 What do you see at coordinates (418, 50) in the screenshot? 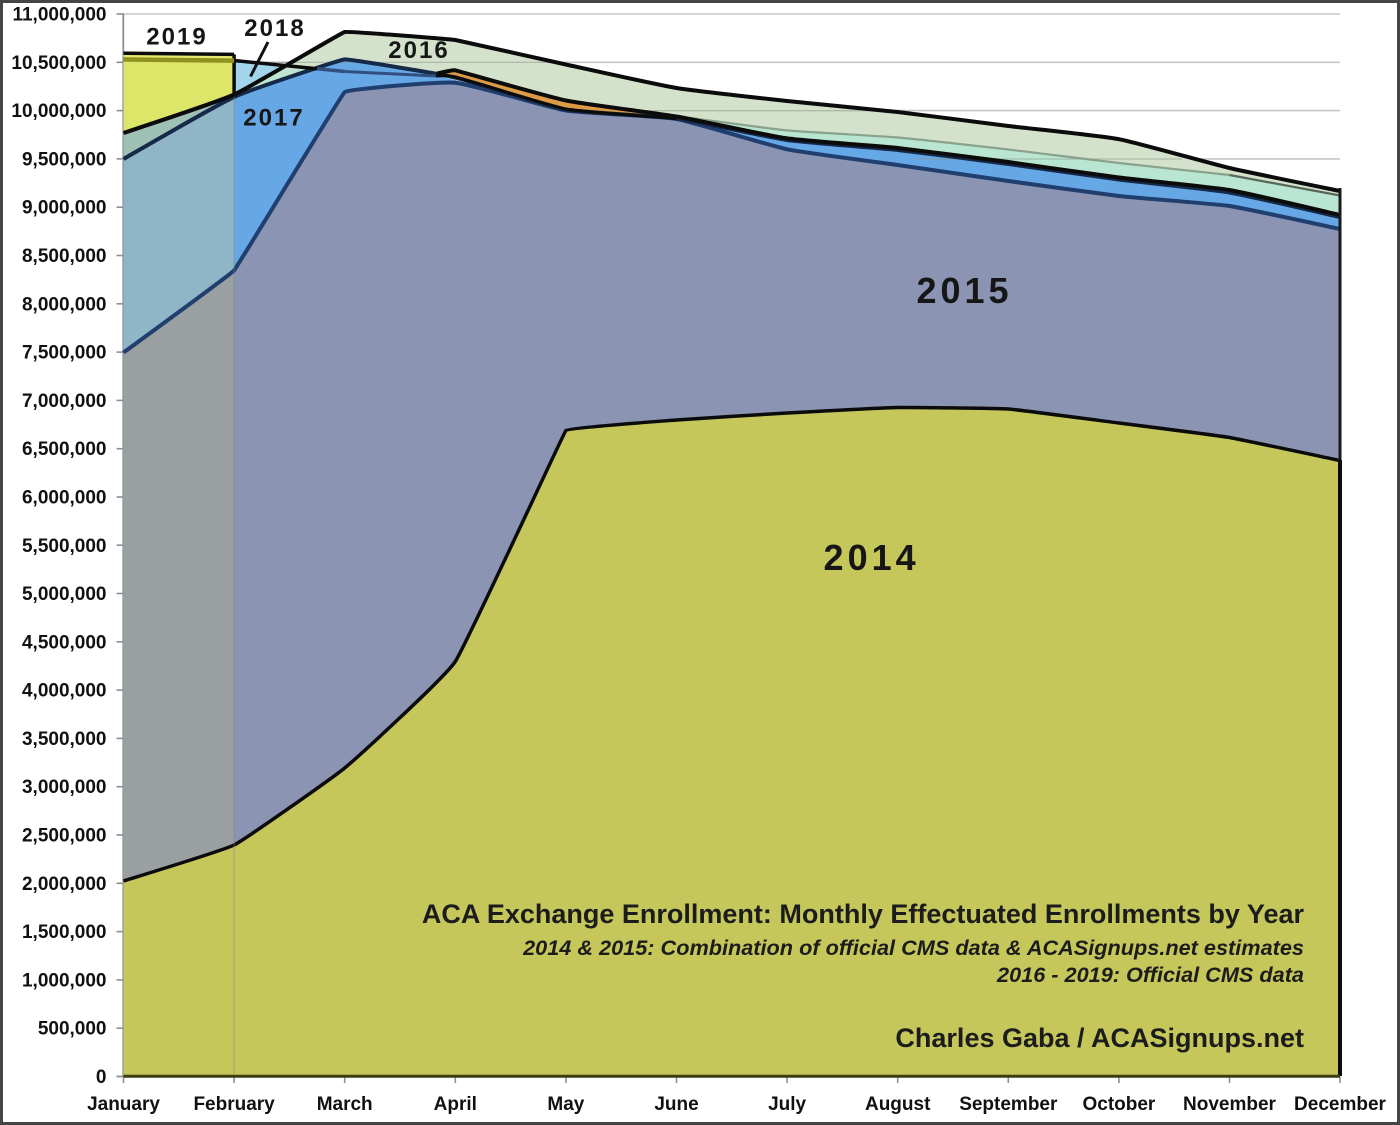
I see `svg-text: 2016` at bounding box center [418, 50].